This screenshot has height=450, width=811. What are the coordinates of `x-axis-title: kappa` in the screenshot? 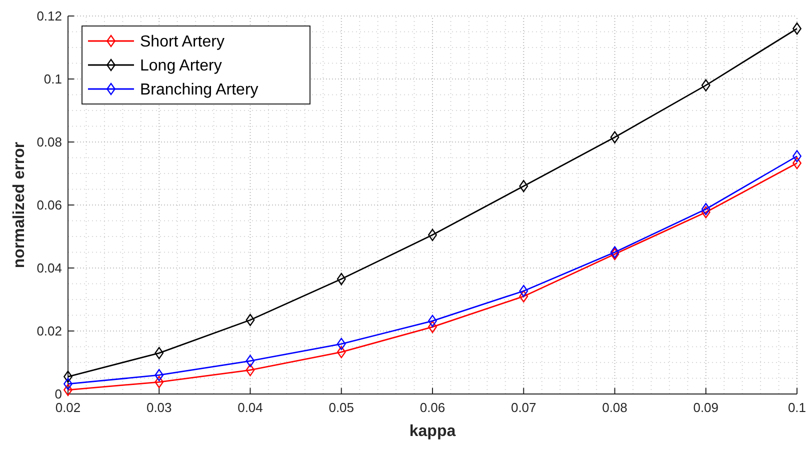 It's located at (432, 431).